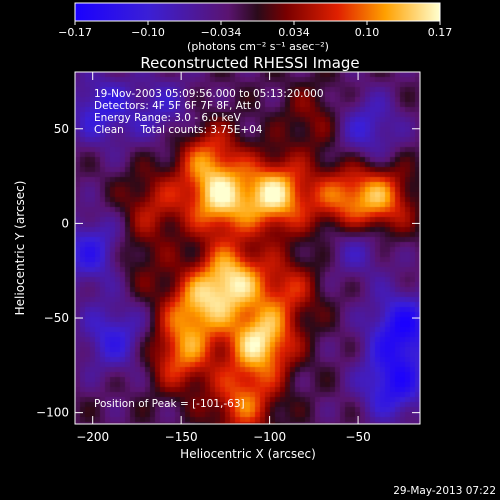 The image size is (500, 500). What do you see at coordinates (178, 130) in the screenshot?
I see `annotation-clean-counts: Clean Total counts: 3.75E+04` at bounding box center [178, 130].